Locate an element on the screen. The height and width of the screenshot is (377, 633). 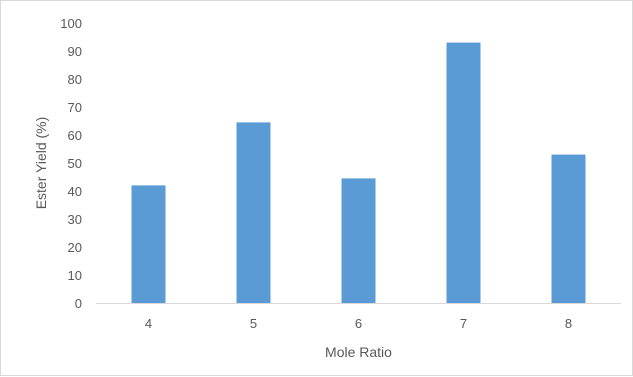
x-axis-ticks: 4 5 6 7 8 is located at coordinates (358, 323).